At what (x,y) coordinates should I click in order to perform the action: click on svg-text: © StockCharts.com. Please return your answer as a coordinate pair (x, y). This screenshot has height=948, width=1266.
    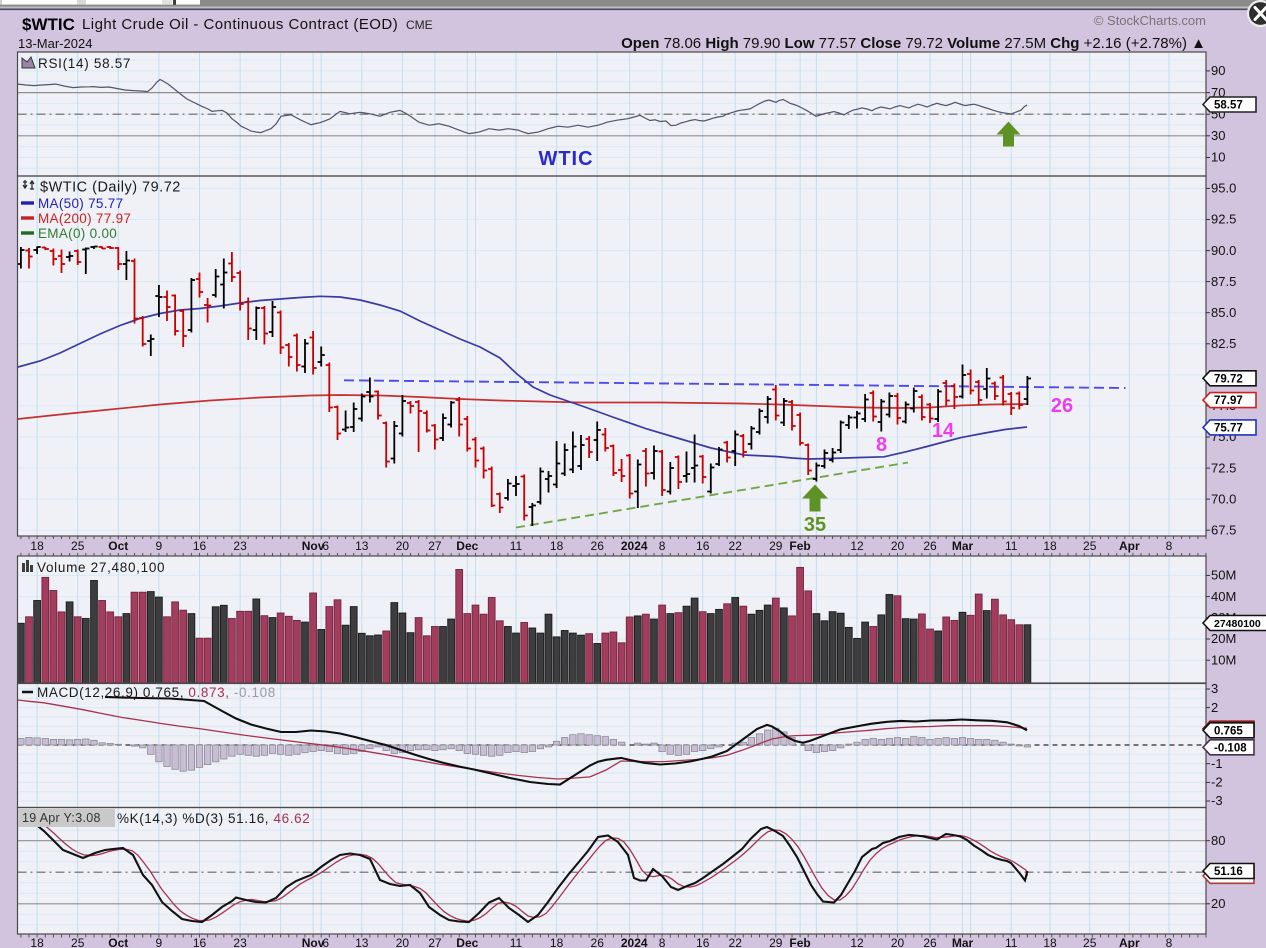
    Looking at the image, I should click on (1150, 20).